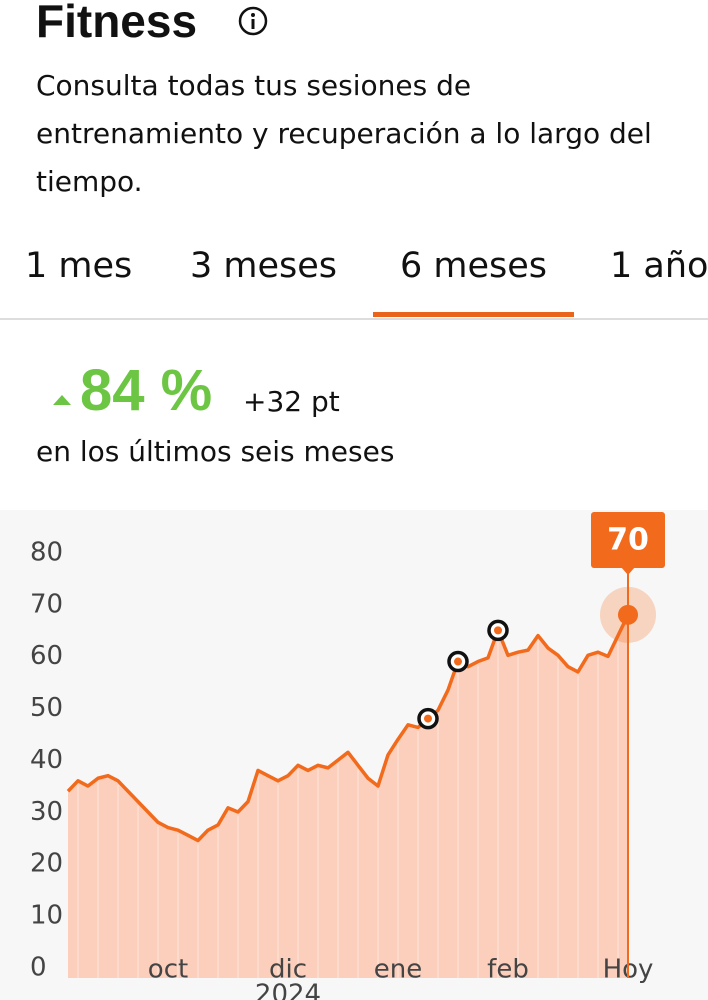 The width and height of the screenshot is (708, 1000). Describe the element at coordinates (659, 266) in the screenshot. I see `tab: 1 año` at that location.